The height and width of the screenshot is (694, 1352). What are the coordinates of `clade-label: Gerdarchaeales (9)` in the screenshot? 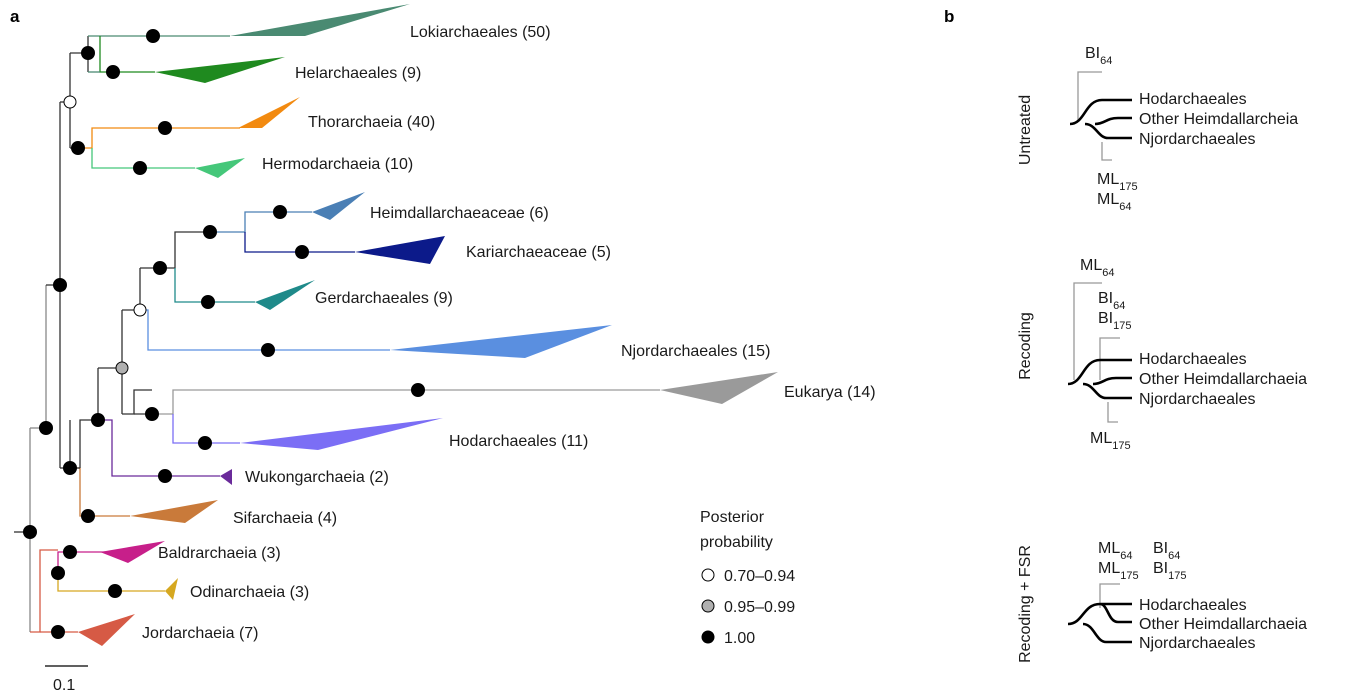 It's located at (384, 298).